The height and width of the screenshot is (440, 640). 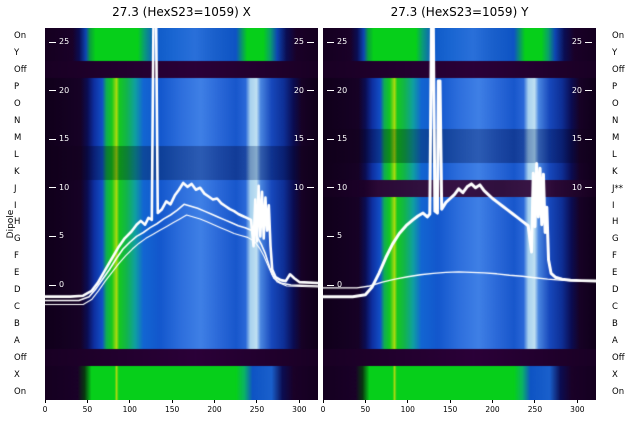 I want to click on dipole-label-right: G, so click(x=615, y=239).